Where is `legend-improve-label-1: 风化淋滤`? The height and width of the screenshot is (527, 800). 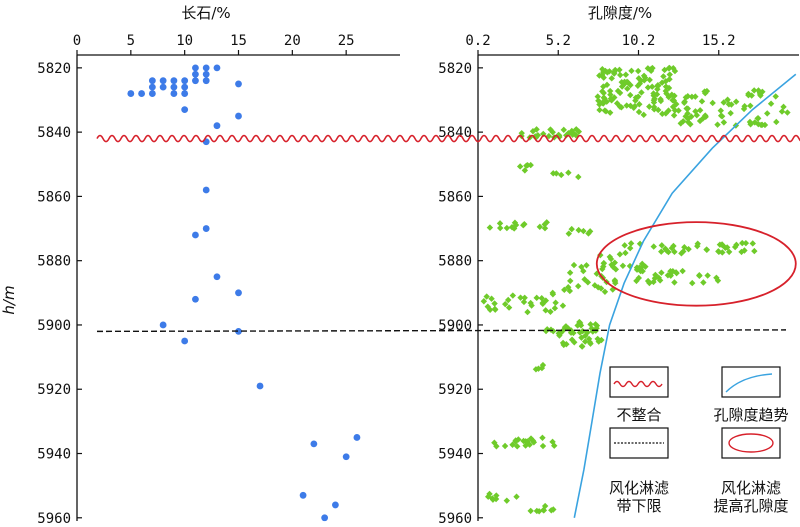
legend-improve-label-1: 风化淋滤 is located at coordinates (751, 488).